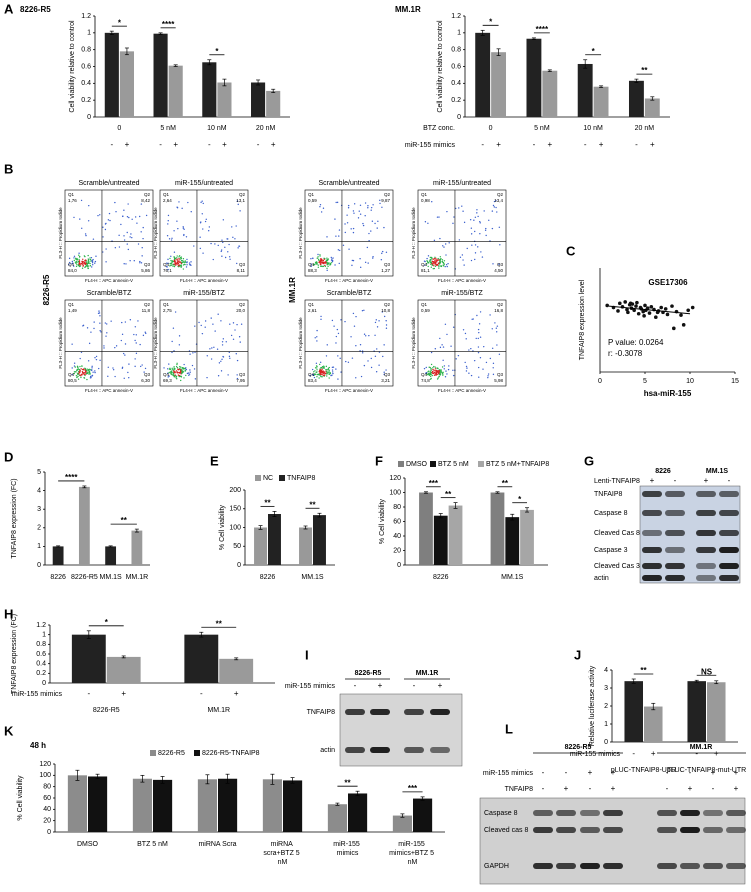 This screenshot has width=751, height=892. I want to click on significance-label: **, so click(124, 520).